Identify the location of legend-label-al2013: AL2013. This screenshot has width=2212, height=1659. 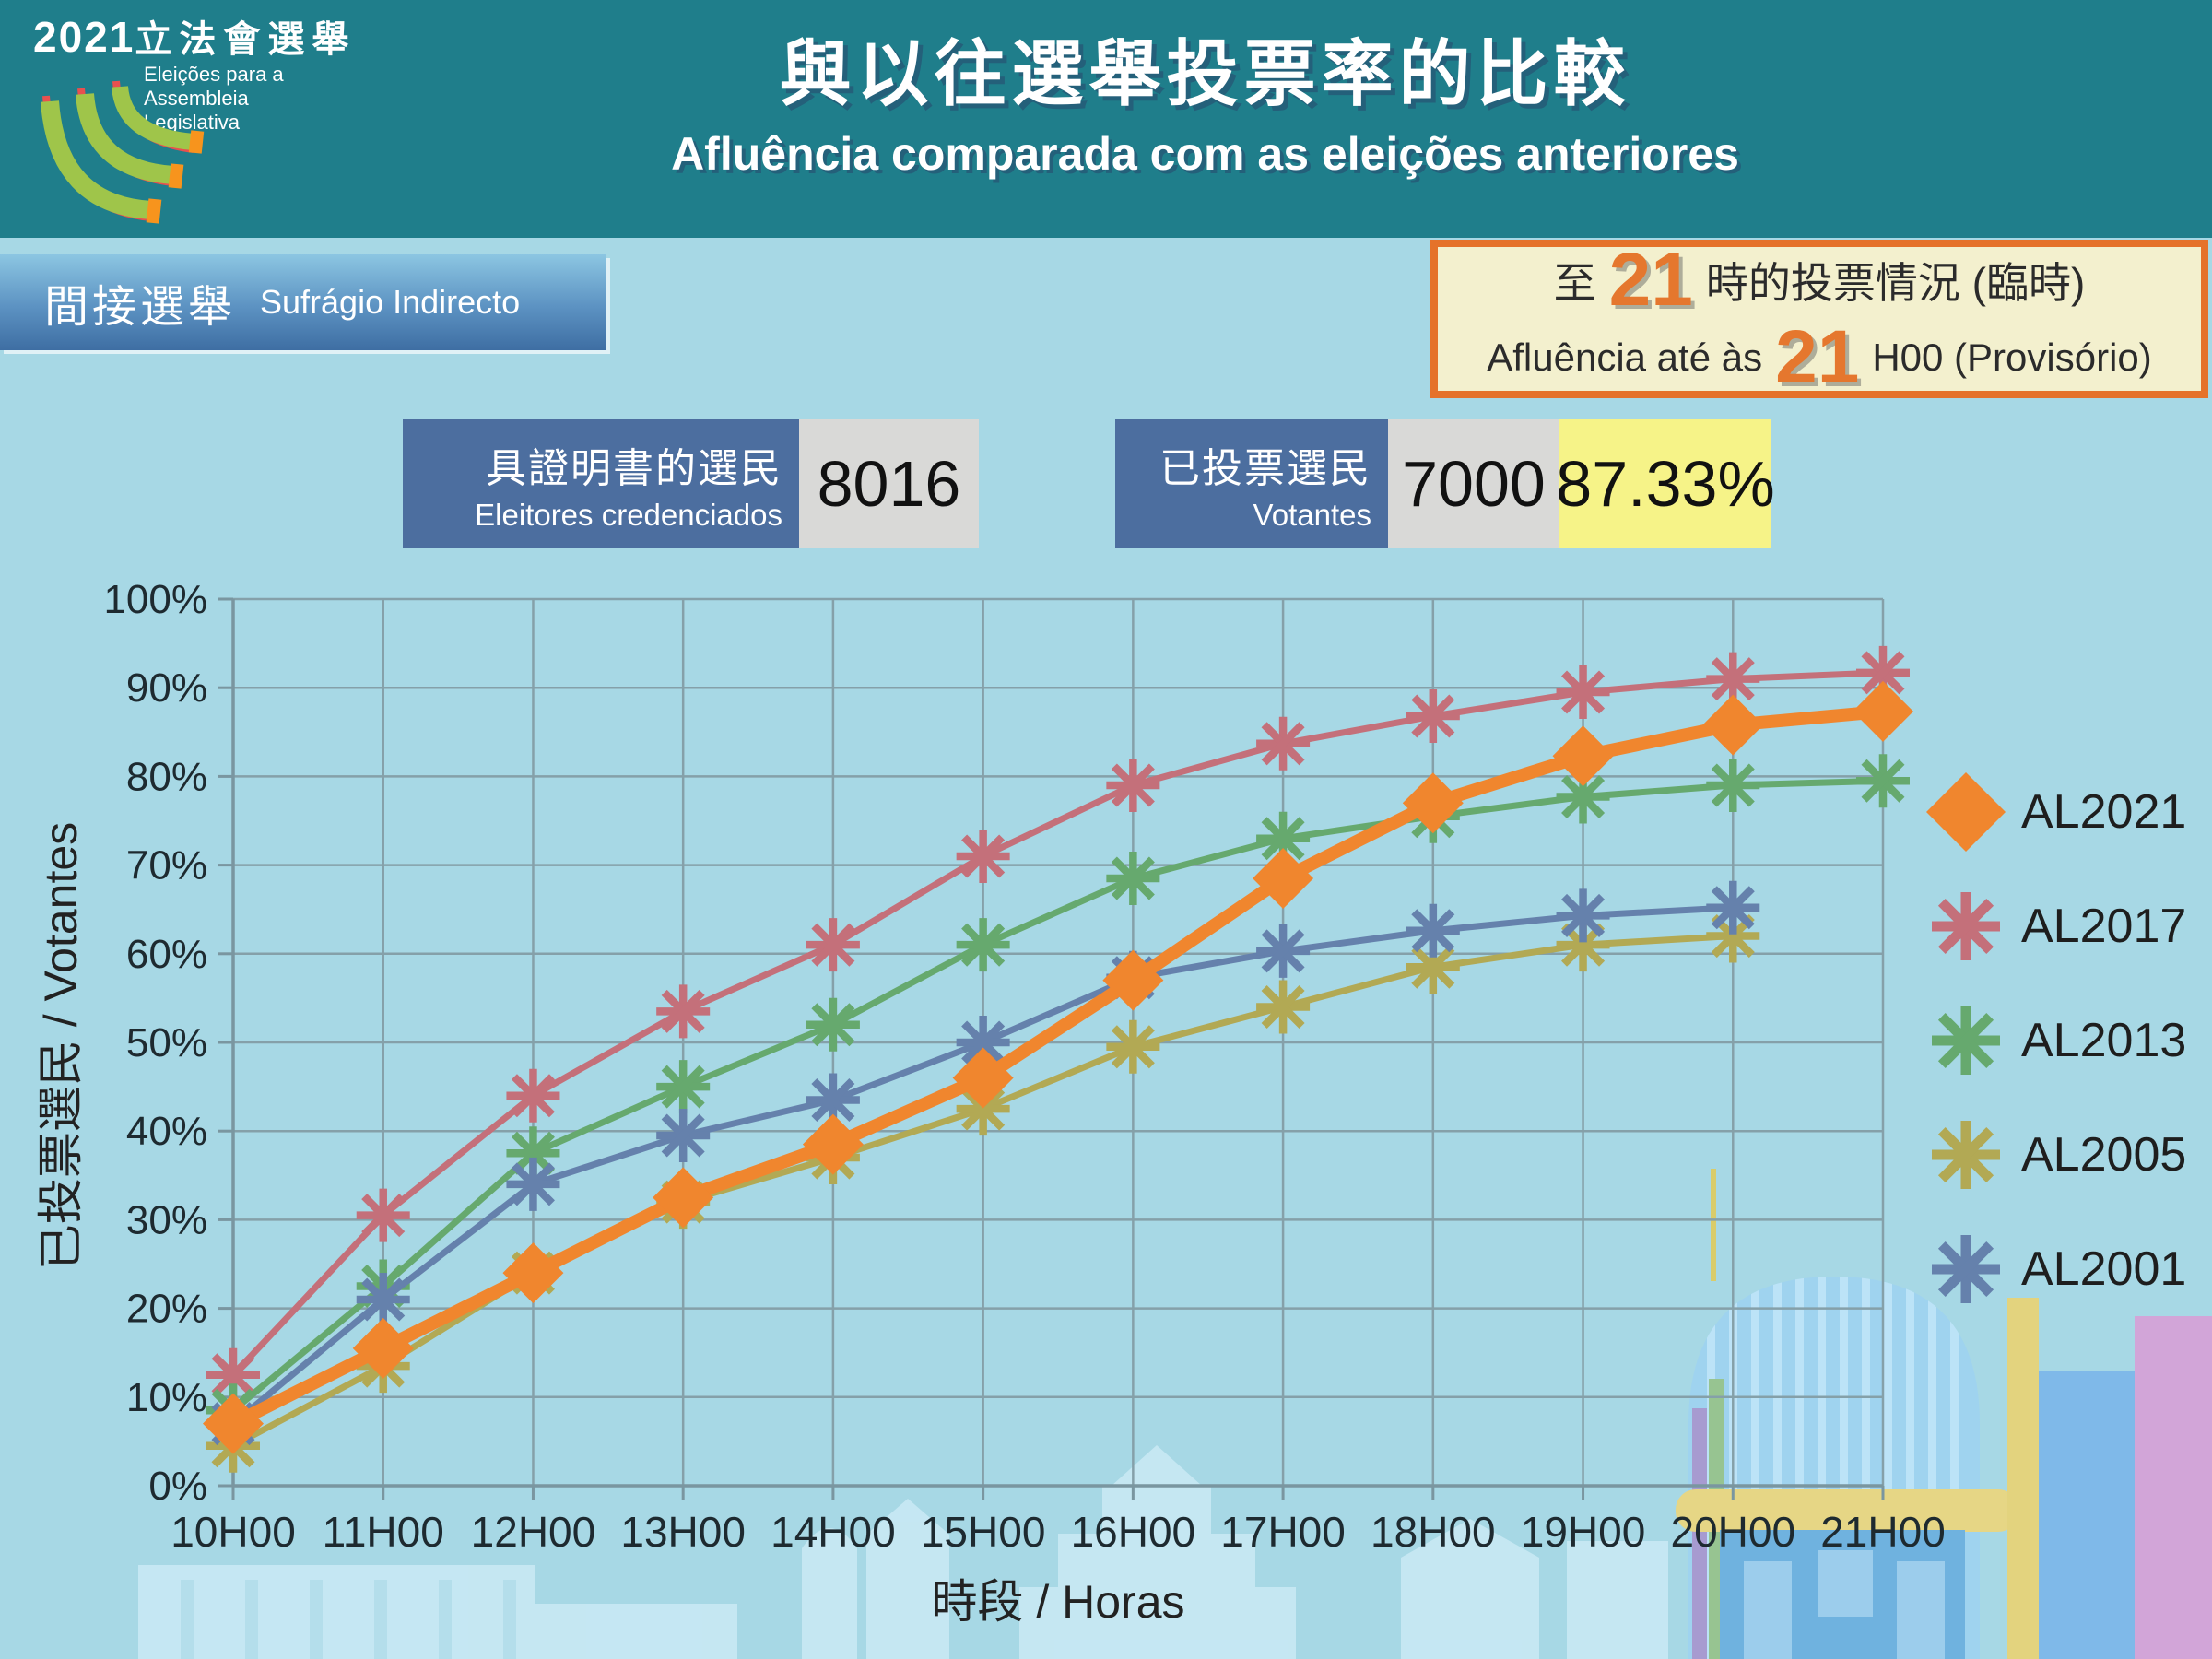
(2104, 1040).